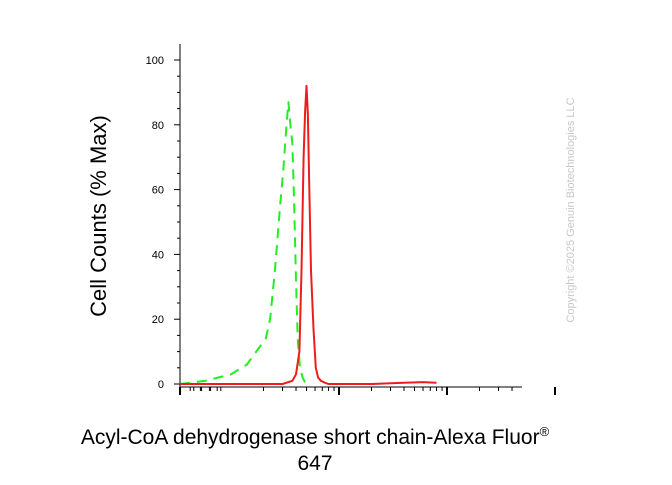  What do you see at coordinates (98, 216) in the screenshot?
I see `y-axis-label: Cell Counts (% Max)` at bounding box center [98, 216].